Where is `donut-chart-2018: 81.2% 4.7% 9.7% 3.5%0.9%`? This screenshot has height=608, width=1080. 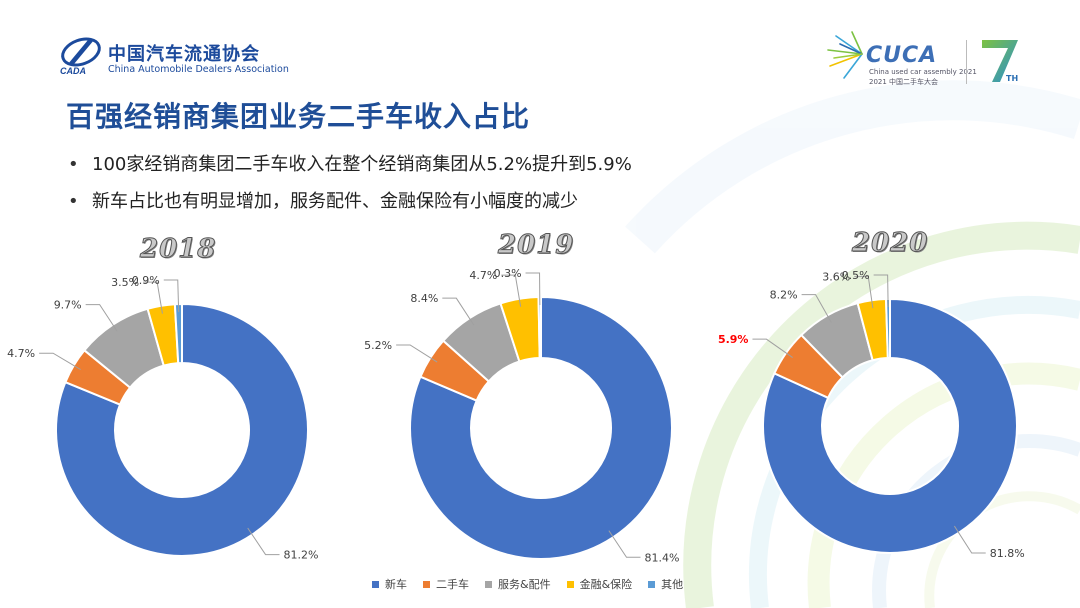 donut-chart-2018: 81.2% 4.7% 9.7% 3.5%0.9% is located at coordinates (163, 418).